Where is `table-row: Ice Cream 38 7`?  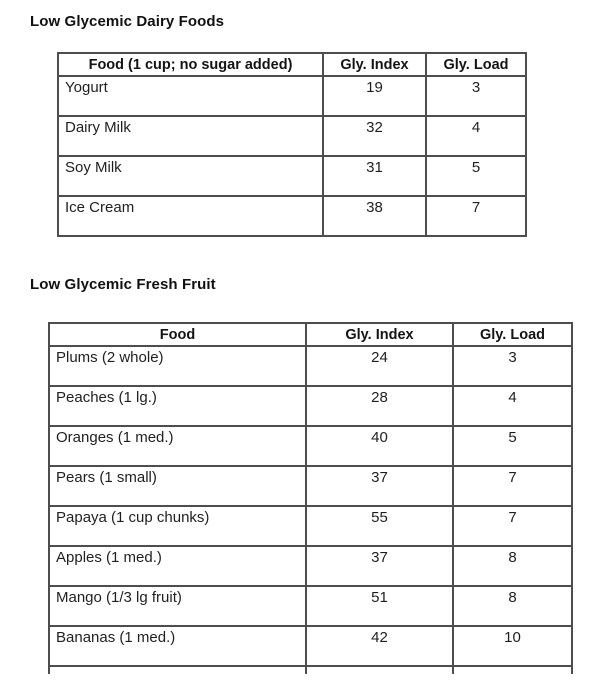 table-row: Ice Cream 38 7 is located at coordinates (292, 216).